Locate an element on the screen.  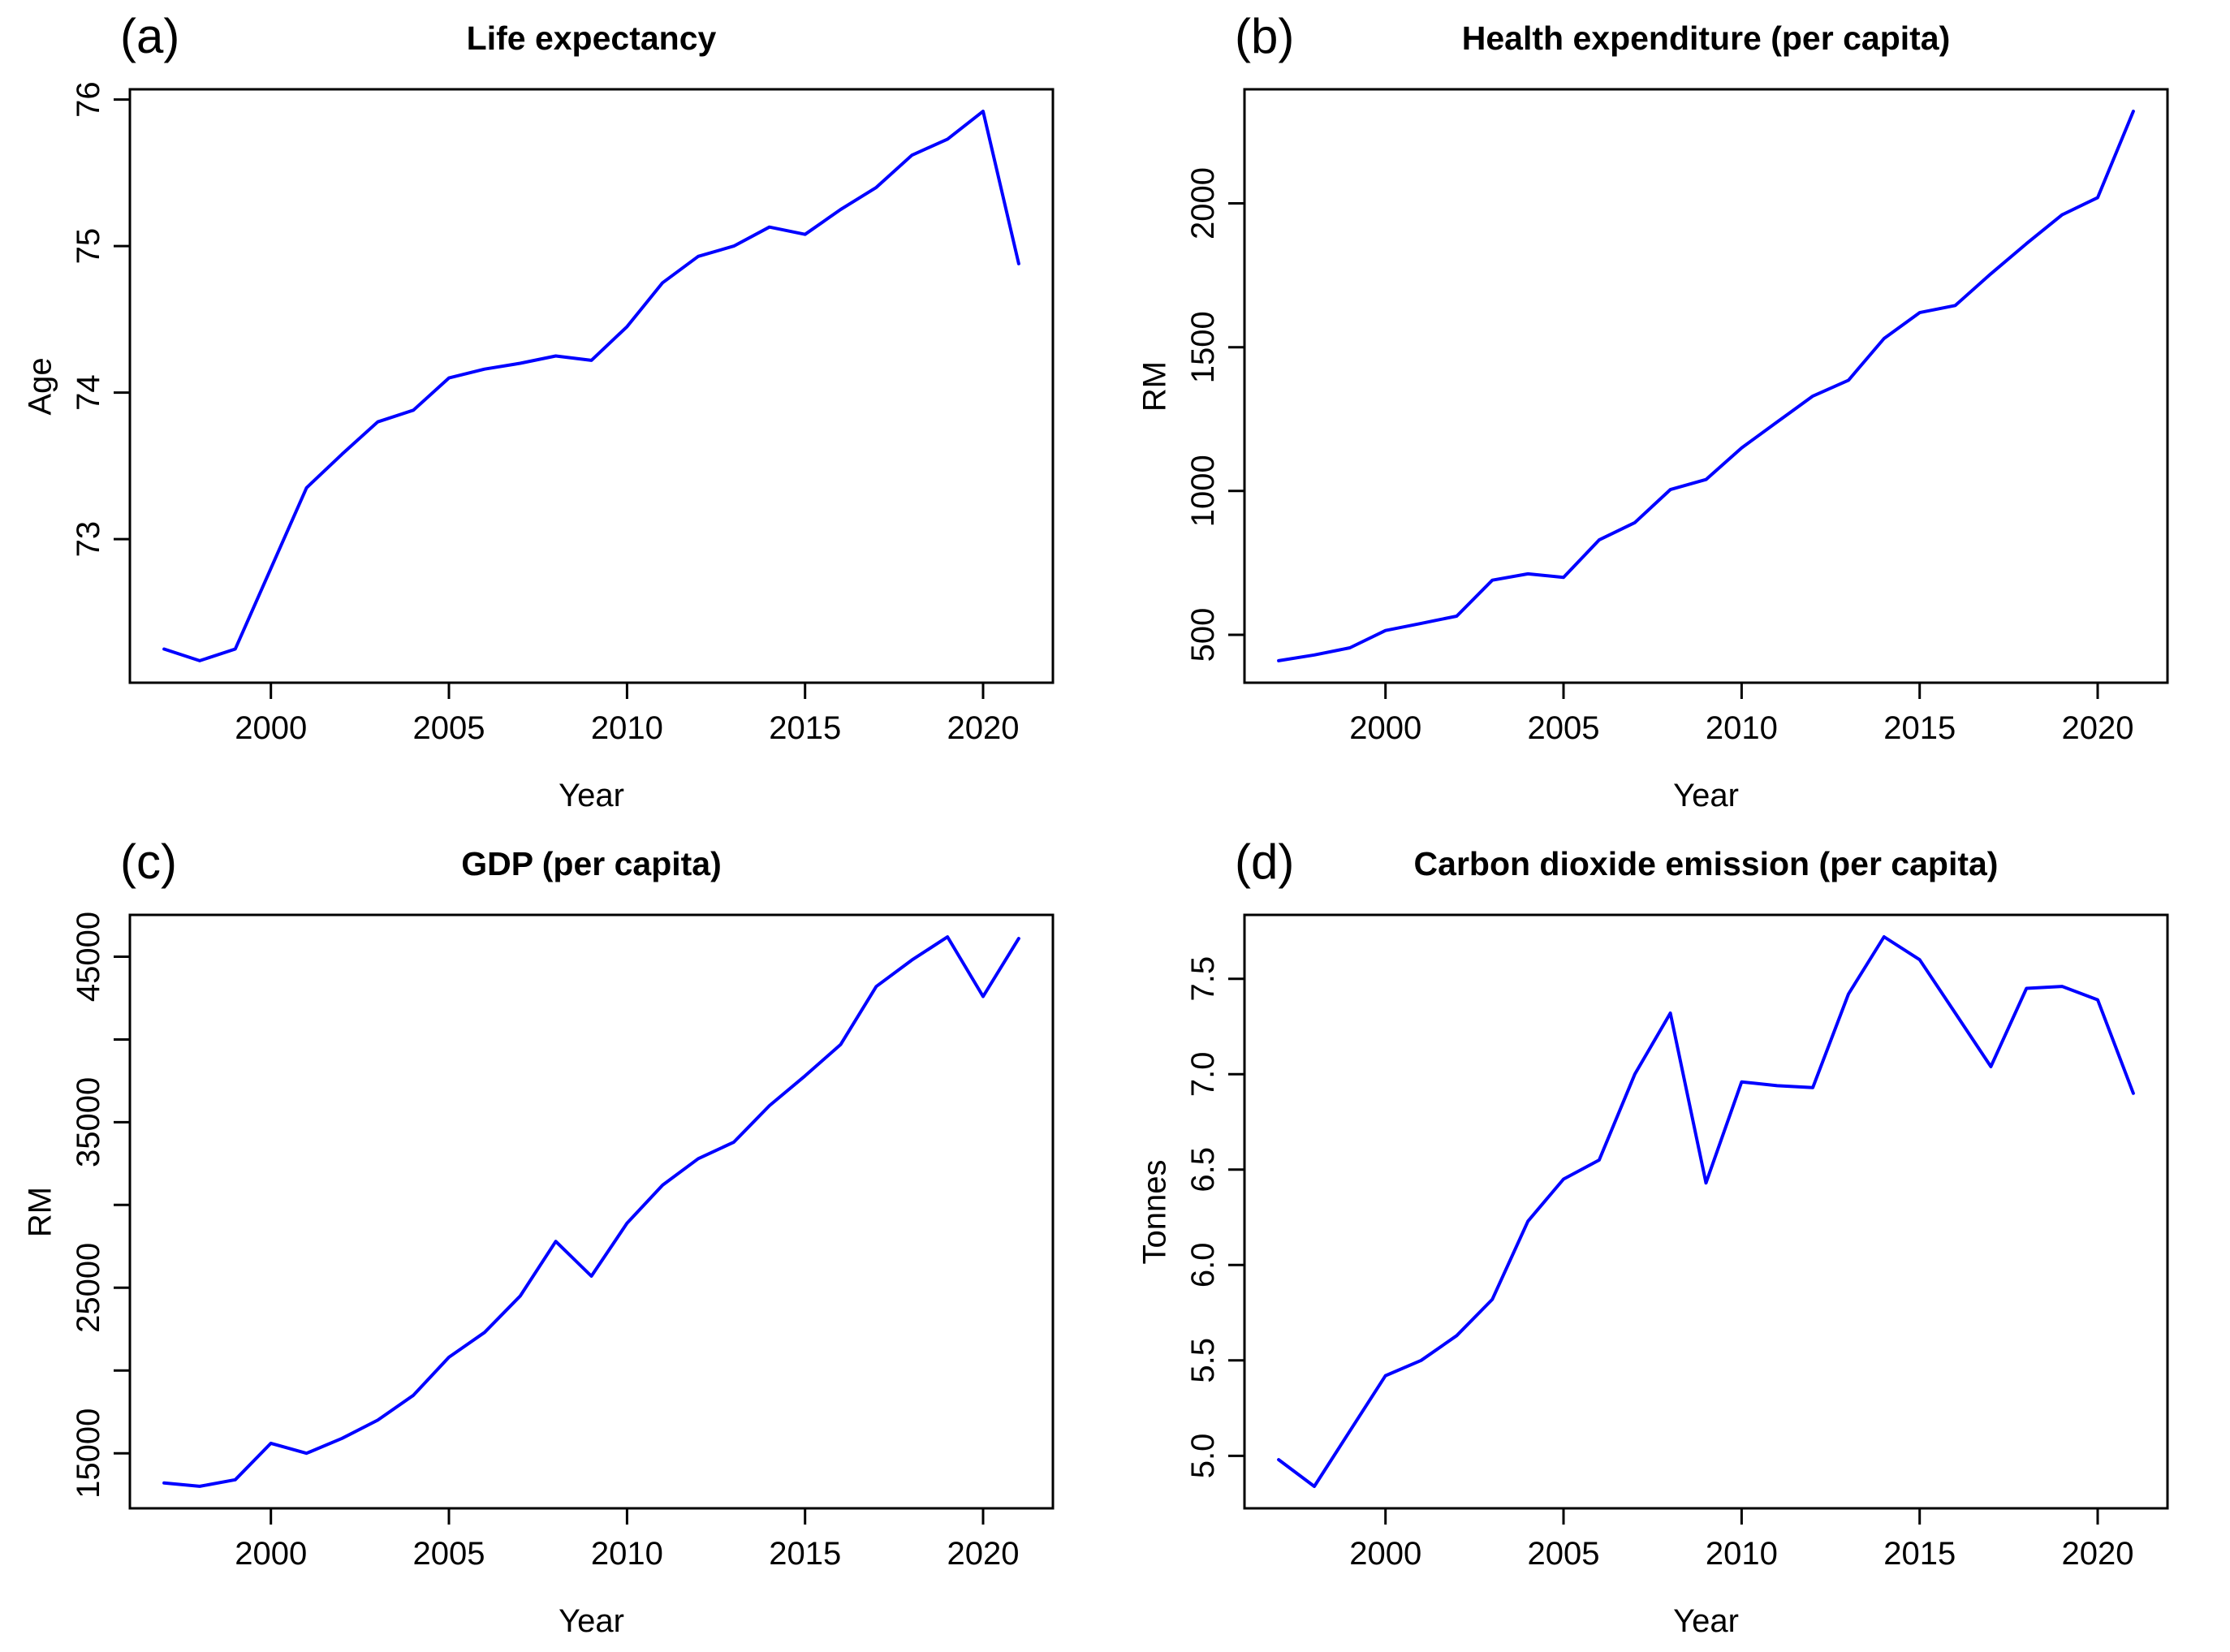
x-axis-label-c: Year is located at coordinates (591, 1621).